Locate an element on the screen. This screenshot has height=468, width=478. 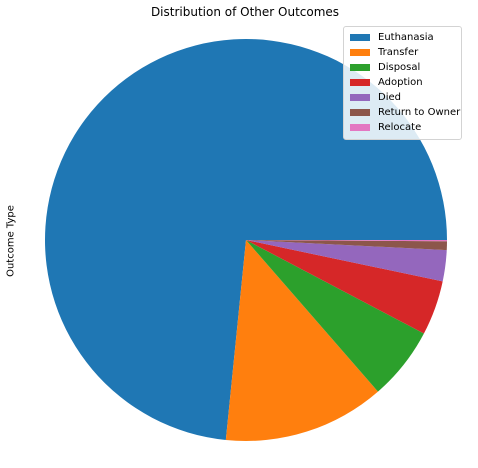
legend-item-euthanasia: Euthanasia is located at coordinates (402, 37).